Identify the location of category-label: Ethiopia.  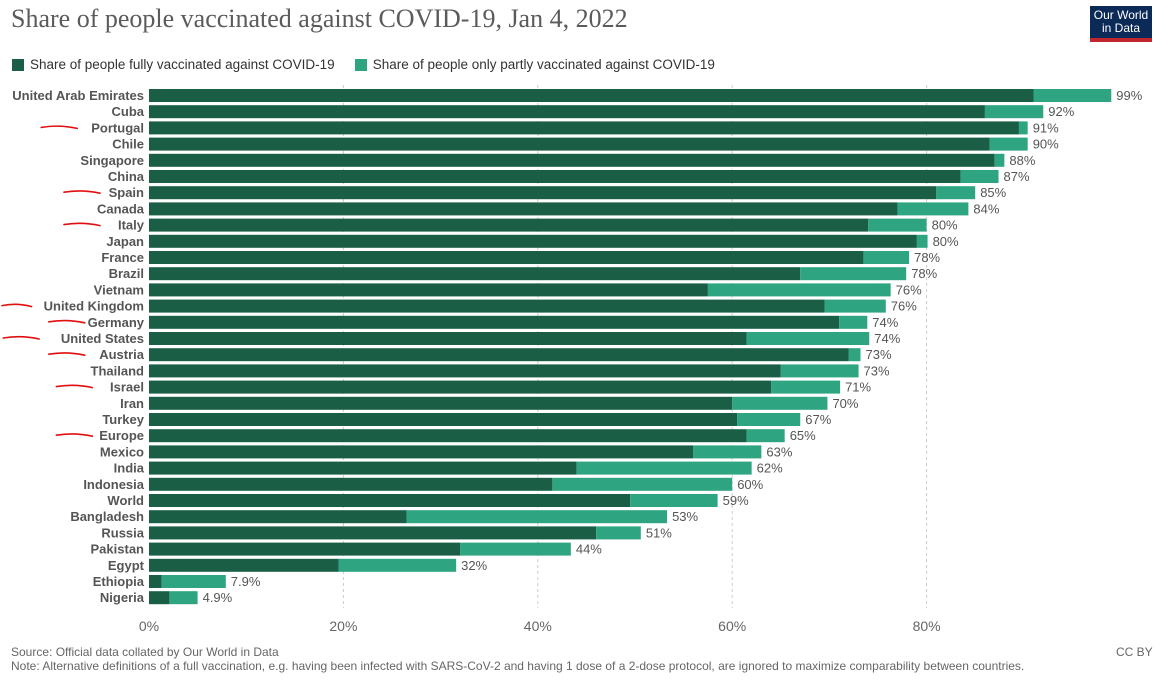
(119, 581).